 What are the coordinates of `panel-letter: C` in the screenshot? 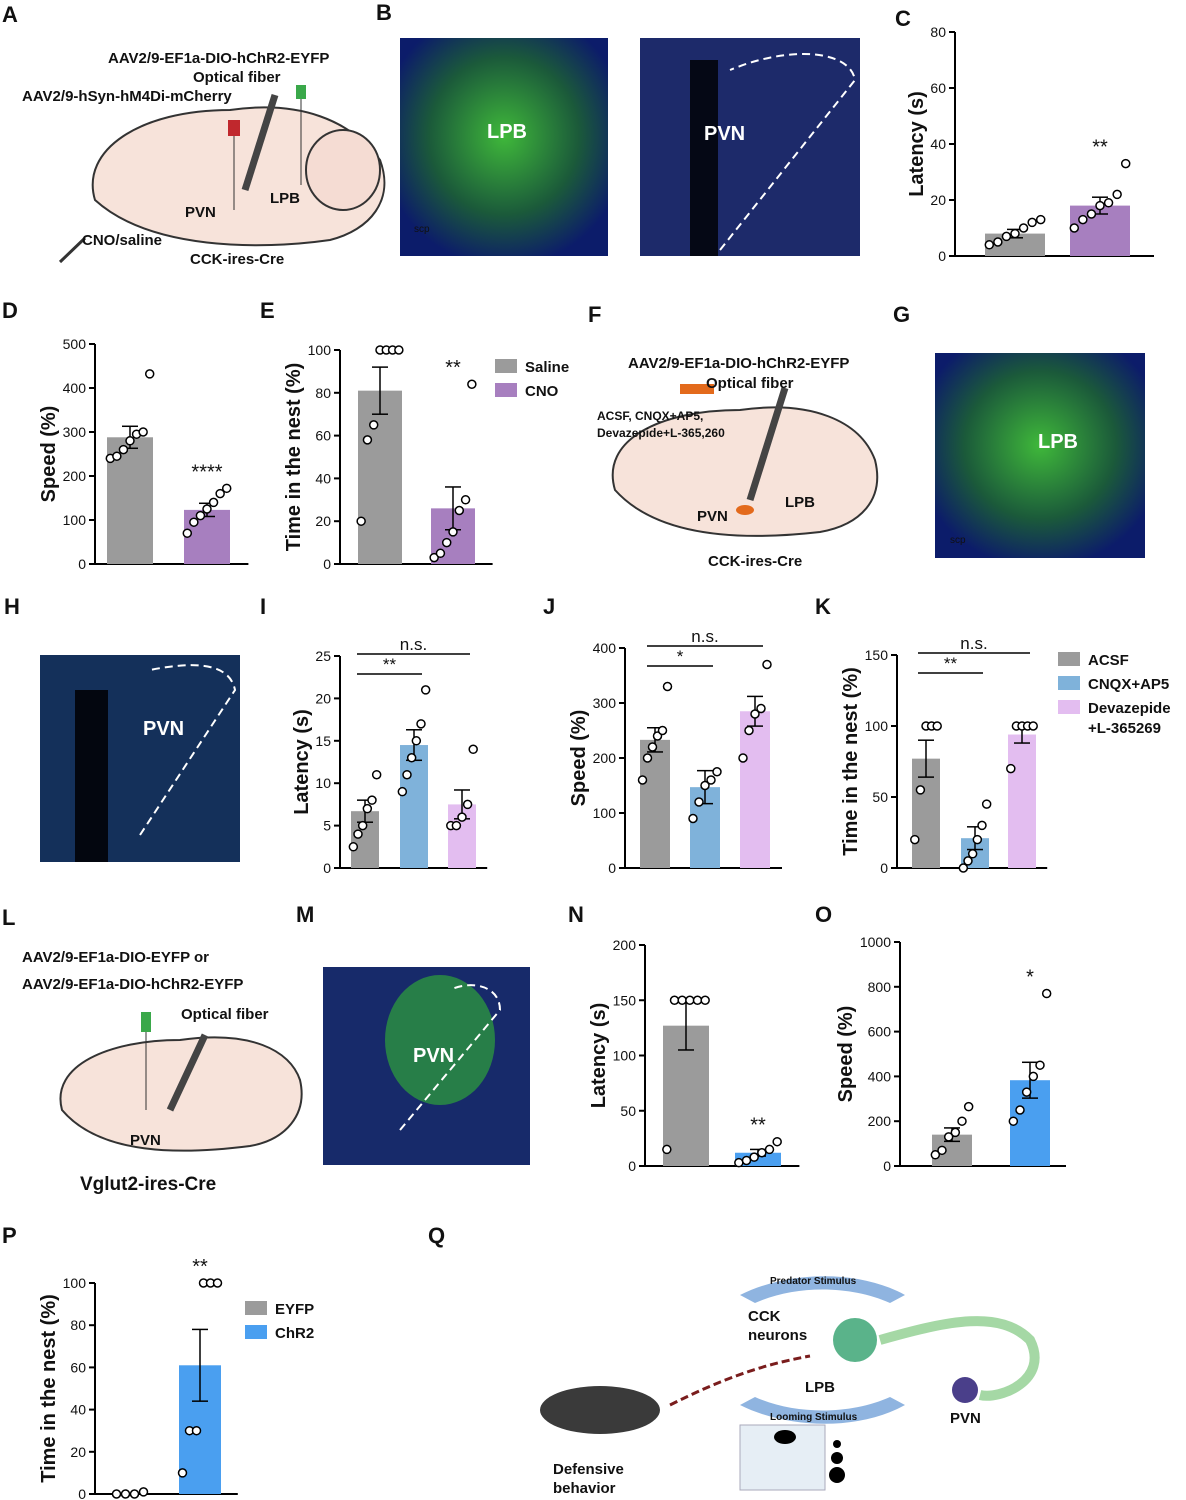 It's located at (903, 18).